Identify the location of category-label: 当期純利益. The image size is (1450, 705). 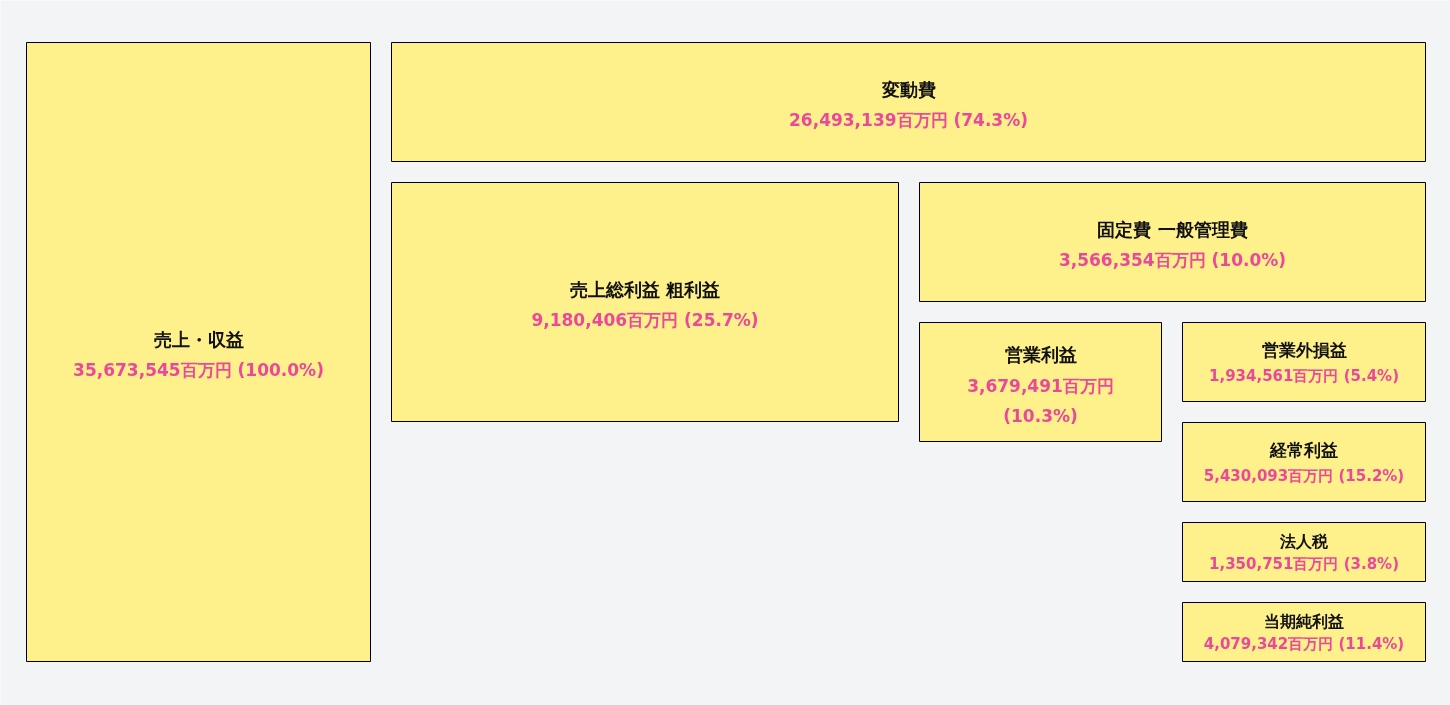
(1304, 621).